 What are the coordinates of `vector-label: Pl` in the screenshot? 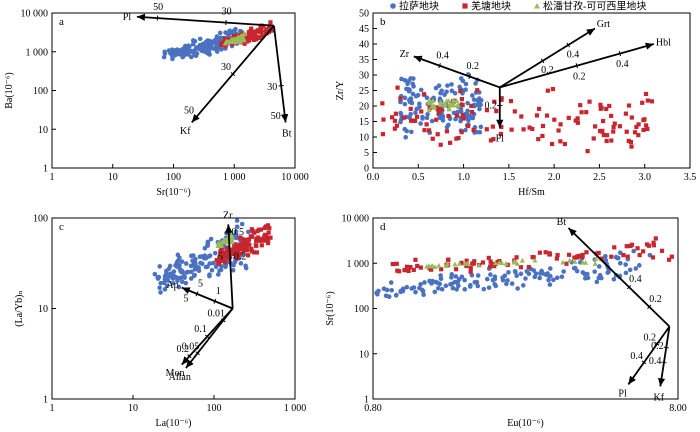 It's located at (500, 139).